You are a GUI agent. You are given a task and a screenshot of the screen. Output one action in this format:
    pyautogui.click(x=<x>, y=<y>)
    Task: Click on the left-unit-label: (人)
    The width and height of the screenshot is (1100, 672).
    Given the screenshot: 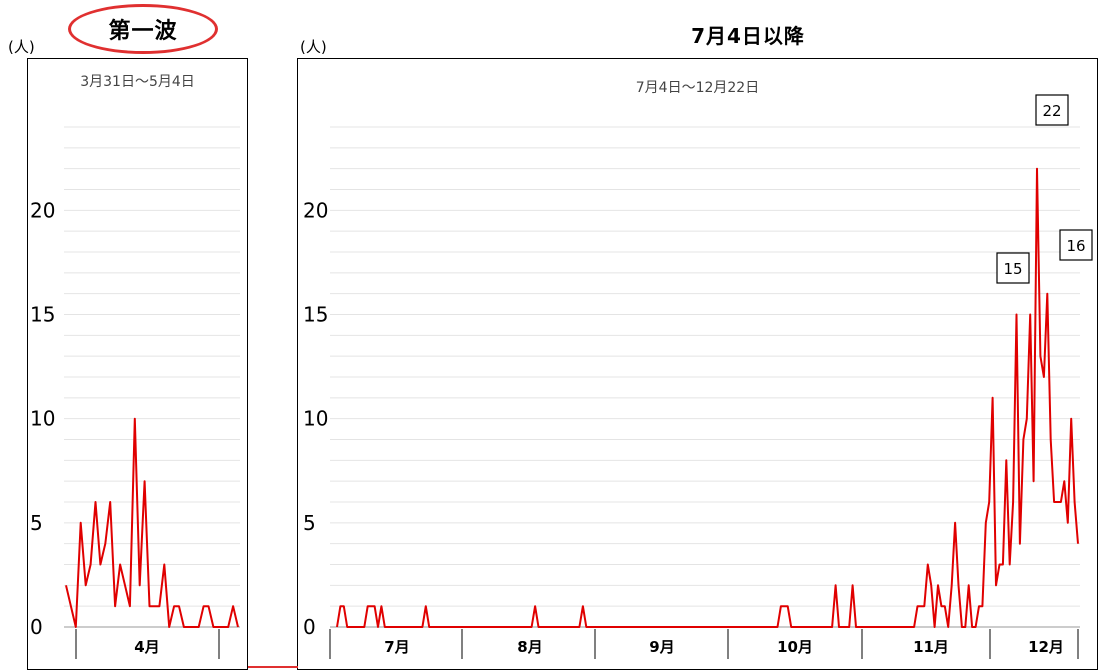 What is the action you would take?
    pyautogui.click(x=21, y=47)
    